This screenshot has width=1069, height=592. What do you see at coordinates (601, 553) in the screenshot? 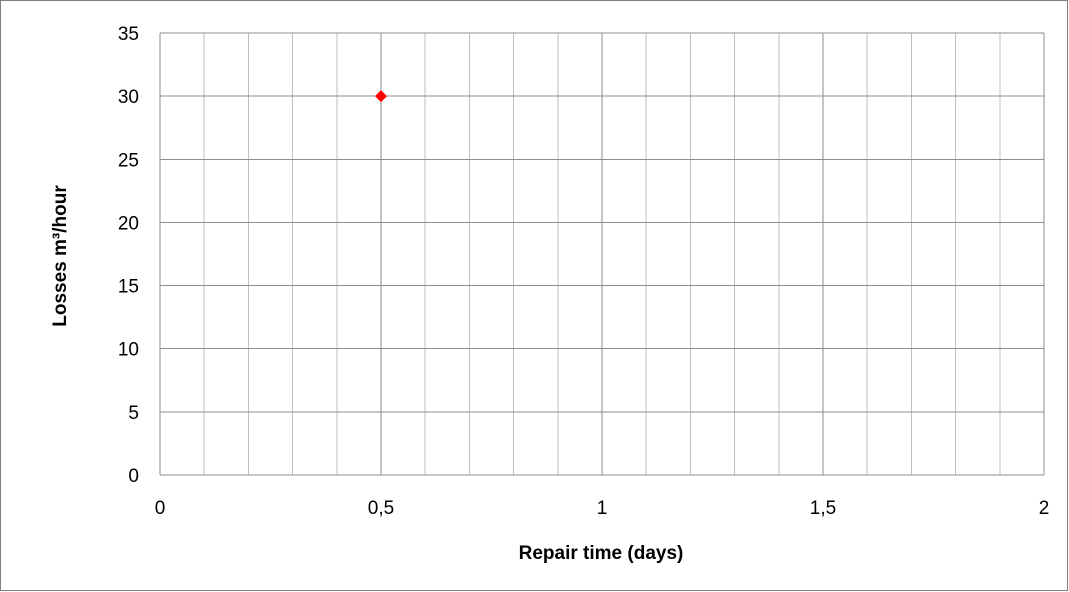
I see `x-axis-title: Repair time (days)` at bounding box center [601, 553].